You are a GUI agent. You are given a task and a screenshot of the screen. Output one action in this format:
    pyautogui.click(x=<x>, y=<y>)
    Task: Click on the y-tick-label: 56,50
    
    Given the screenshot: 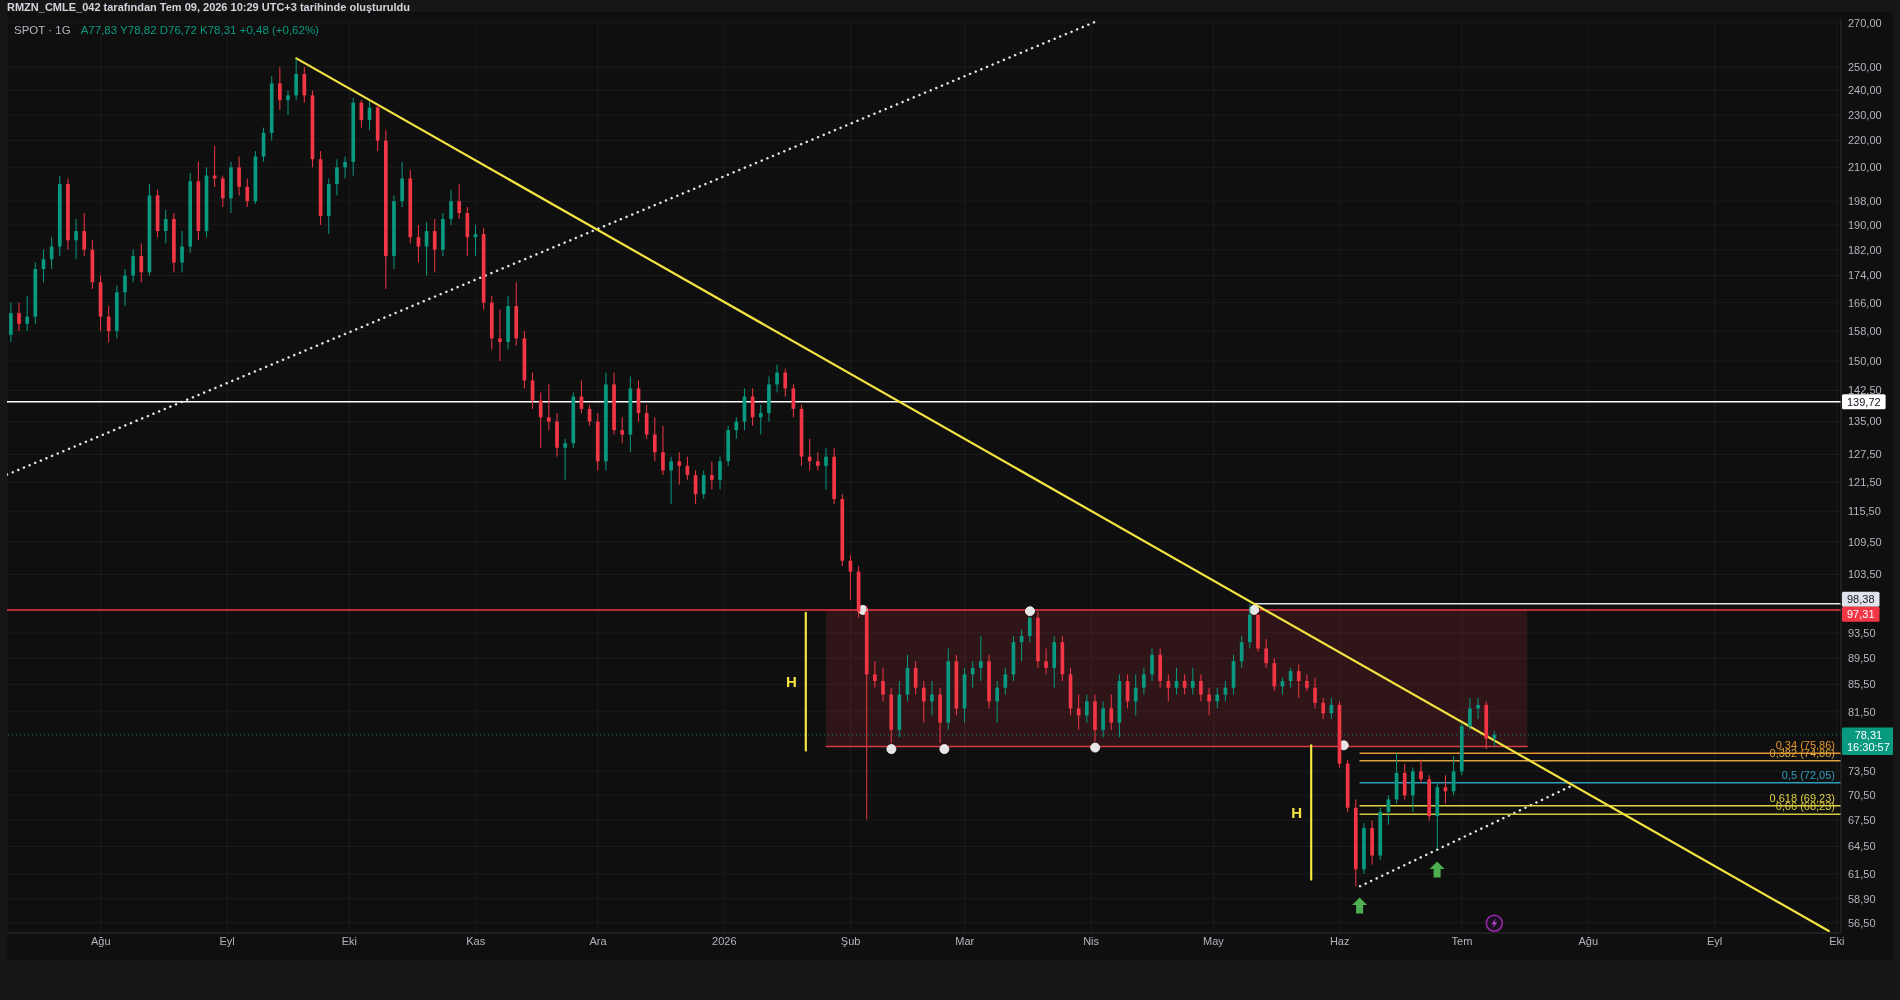 What is the action you would take?
    pyautogui.click(x=1862, y=922)
    